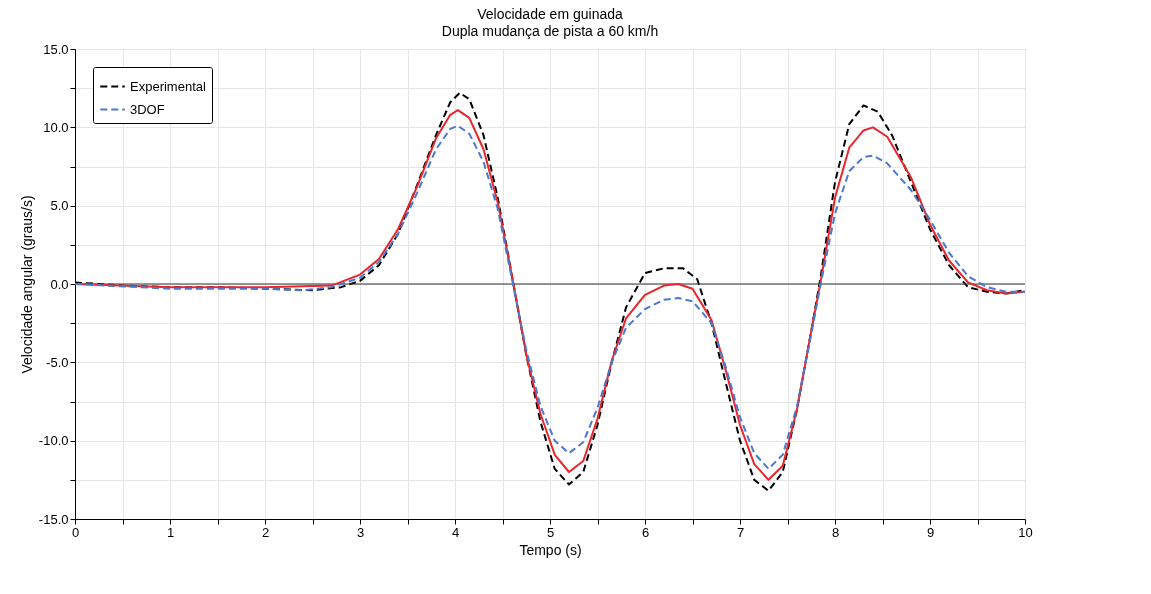  I want to click on chart-subtitle: Dupla mudança de pista a 60 km/h, so click(550, 31).